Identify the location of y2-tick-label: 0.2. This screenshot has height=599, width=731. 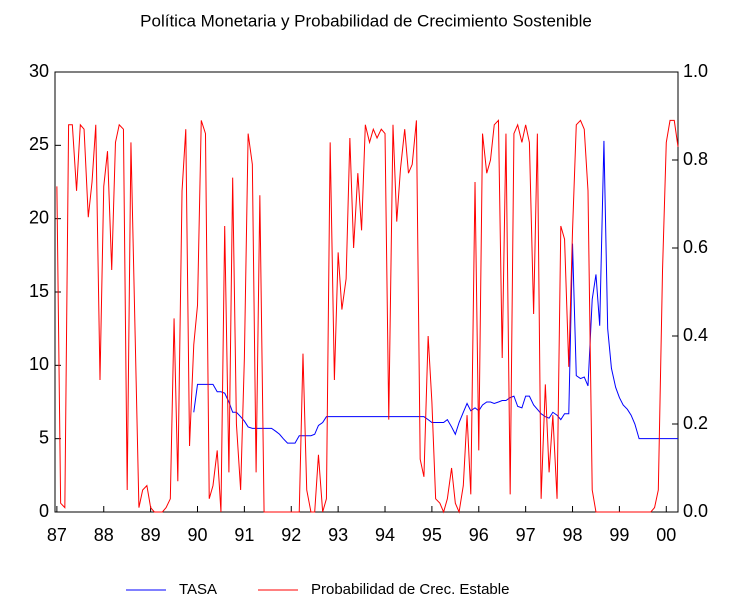
(695, 423).